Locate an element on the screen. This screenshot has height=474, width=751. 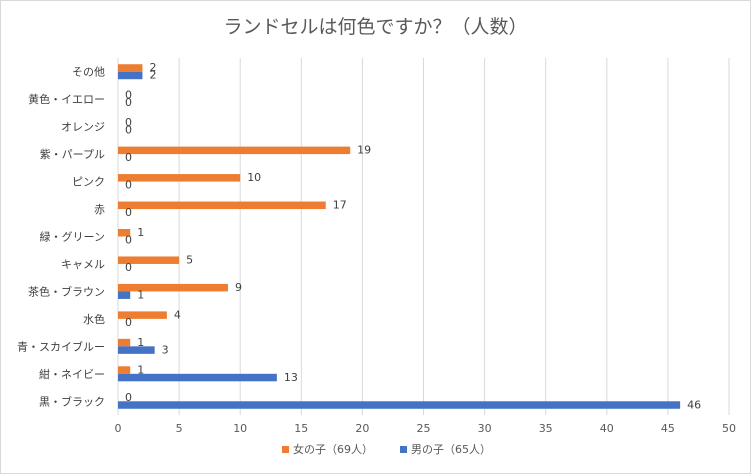
category-label: 紺・ネイビー is located at coordinates (72, 374).